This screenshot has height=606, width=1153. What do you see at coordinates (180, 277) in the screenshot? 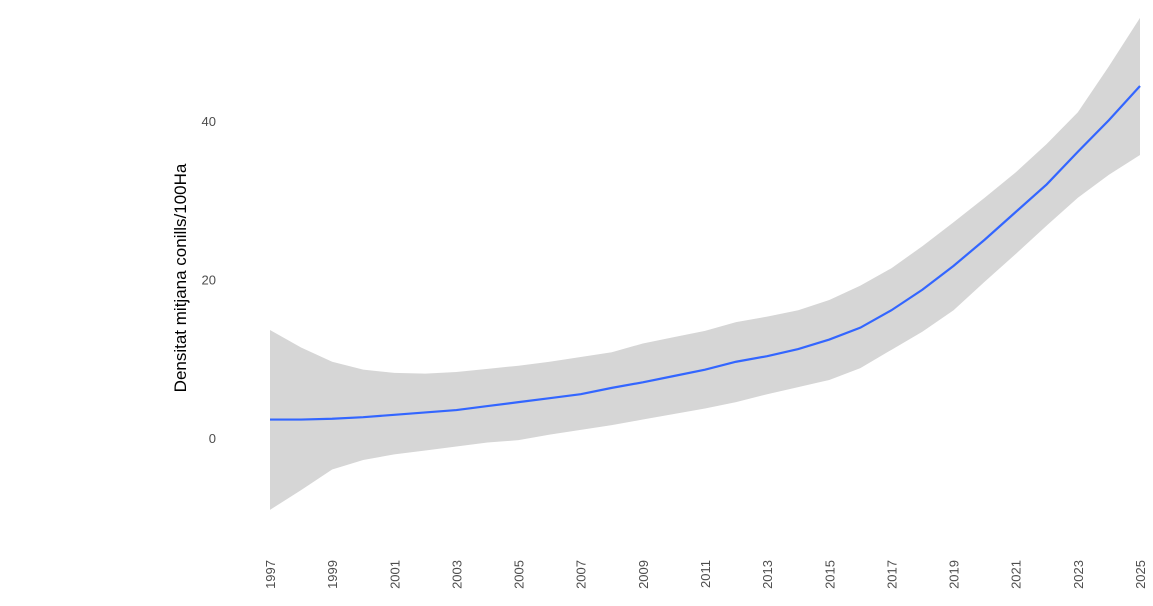
I see `y-axis-title: Densitat mitjana conills/100Ha` at bounding box center [180, 277].